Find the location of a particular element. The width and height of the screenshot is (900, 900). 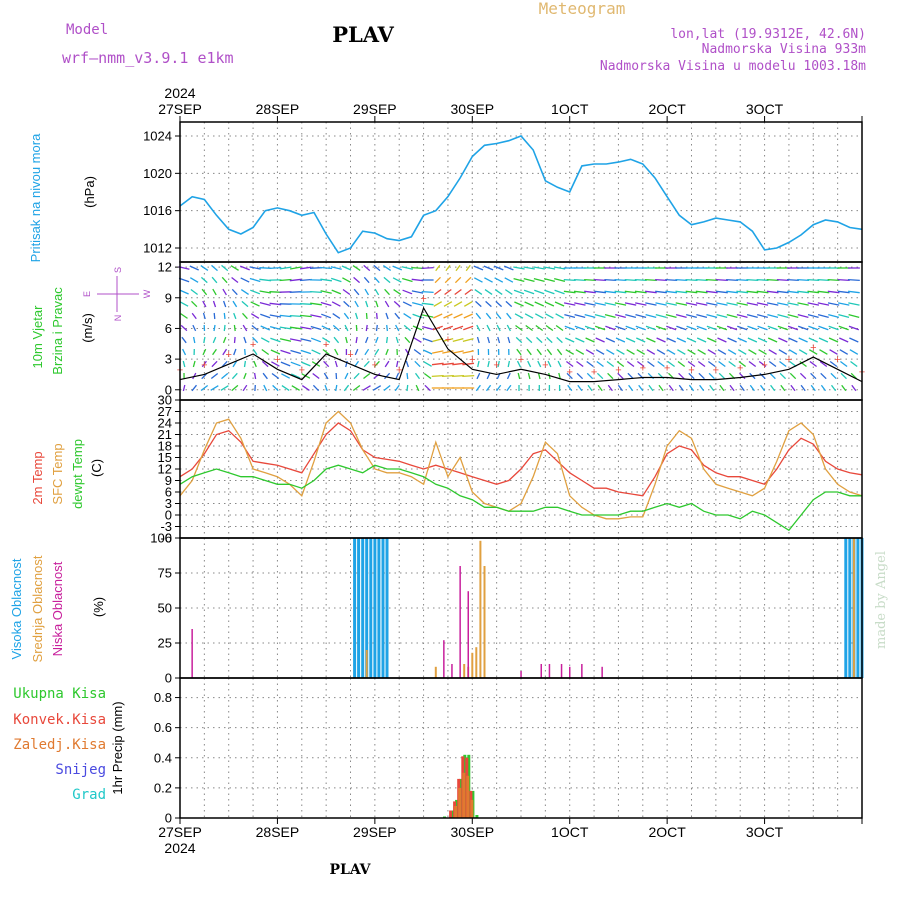

y-tick-label: 12 is located at coordinates (165, 267).